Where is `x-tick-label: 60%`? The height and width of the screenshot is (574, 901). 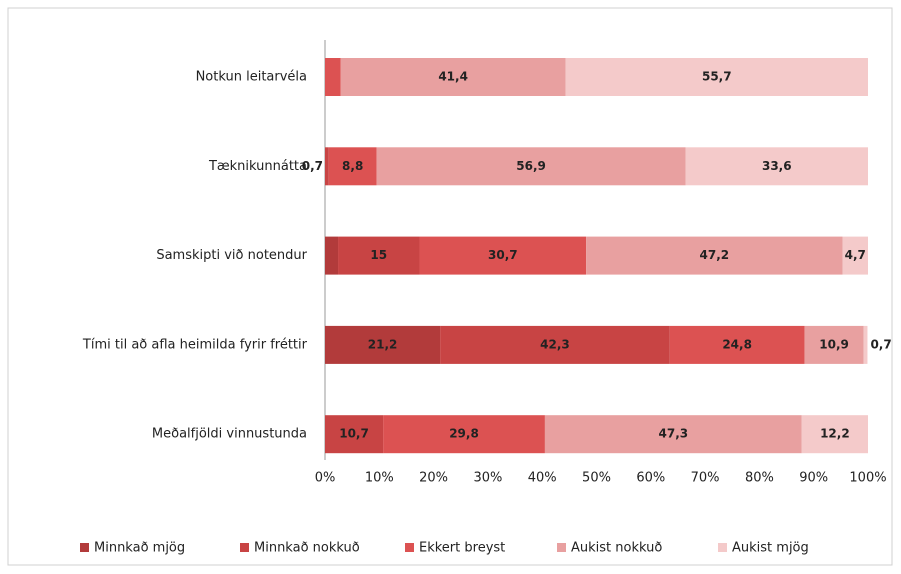
x-tick-label: 60% is located at coordinates (650, 478).